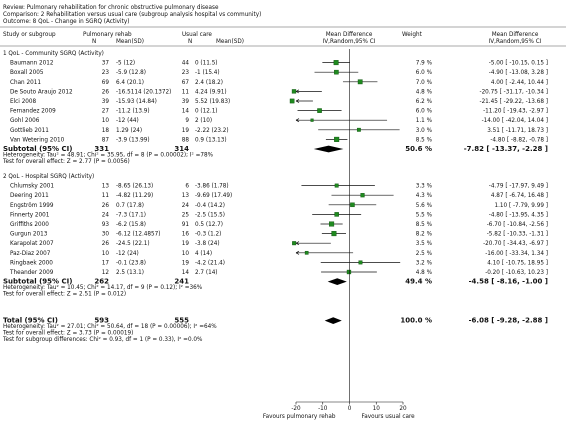  Describe the element at coordinates (186, 225) in the screenshot. I see `study-ctrl-n: 91` at that location.